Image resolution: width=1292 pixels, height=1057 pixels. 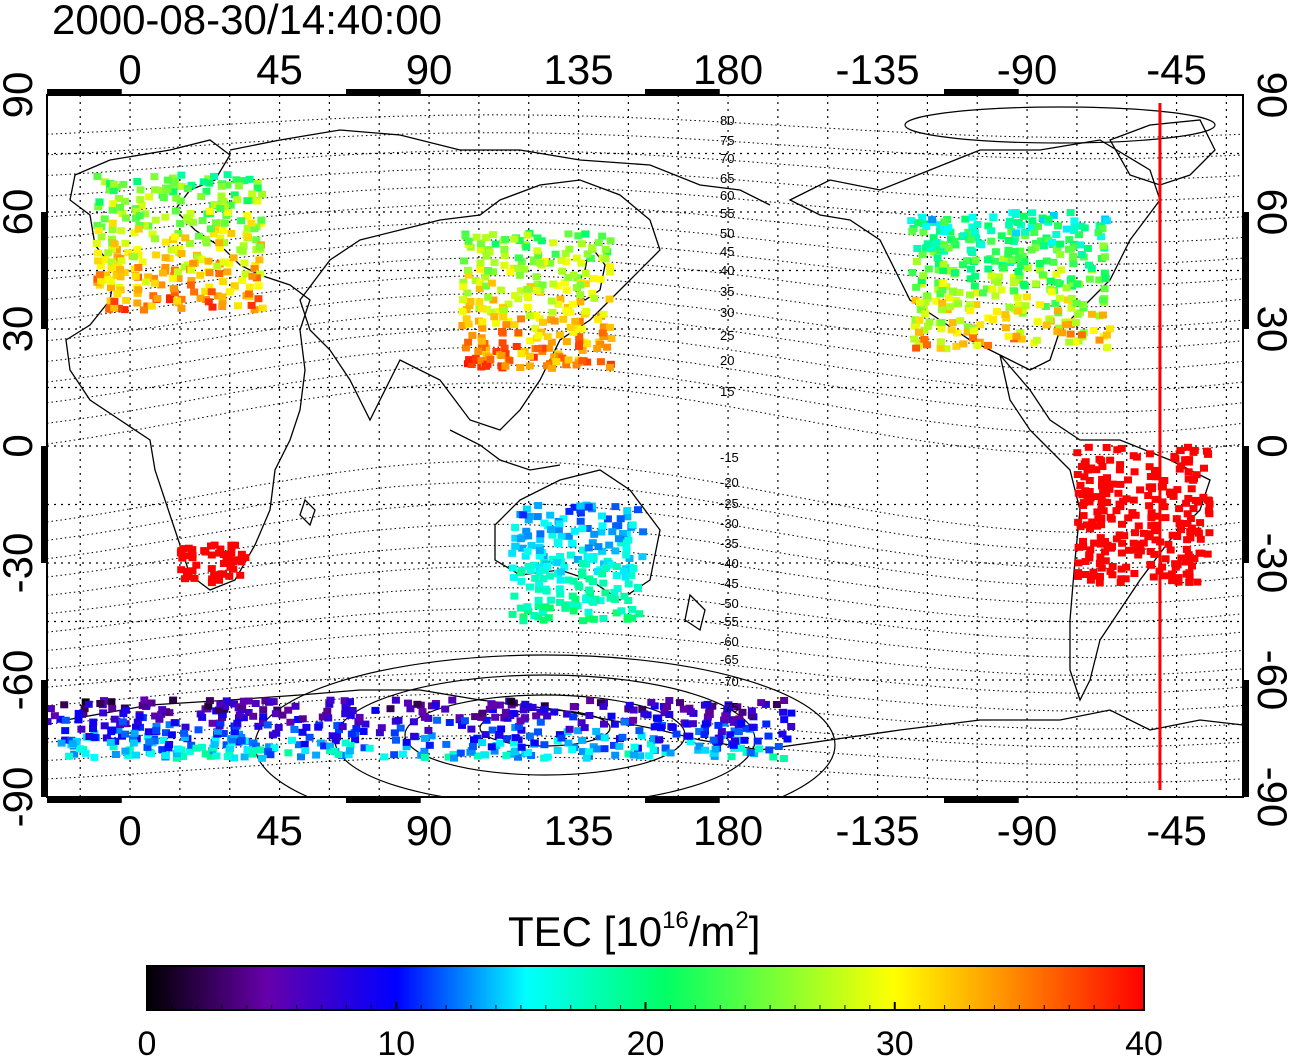 I want to click on contour-label: -55, so click(x=729, y=621).